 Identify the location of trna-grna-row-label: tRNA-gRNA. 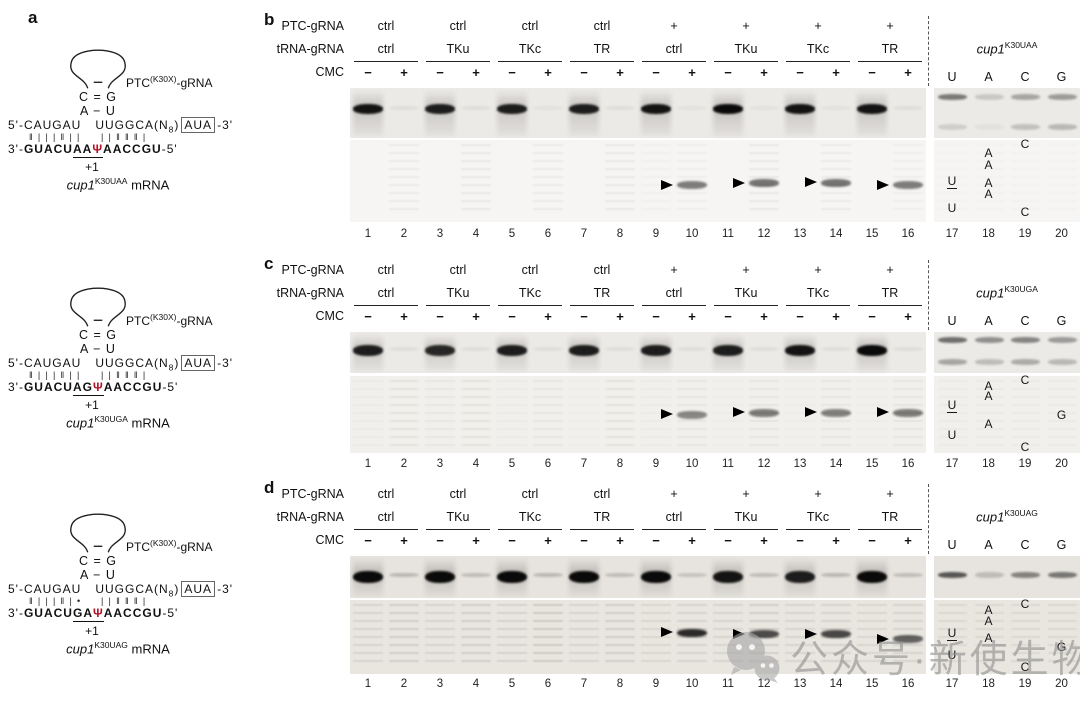
(310, 517).